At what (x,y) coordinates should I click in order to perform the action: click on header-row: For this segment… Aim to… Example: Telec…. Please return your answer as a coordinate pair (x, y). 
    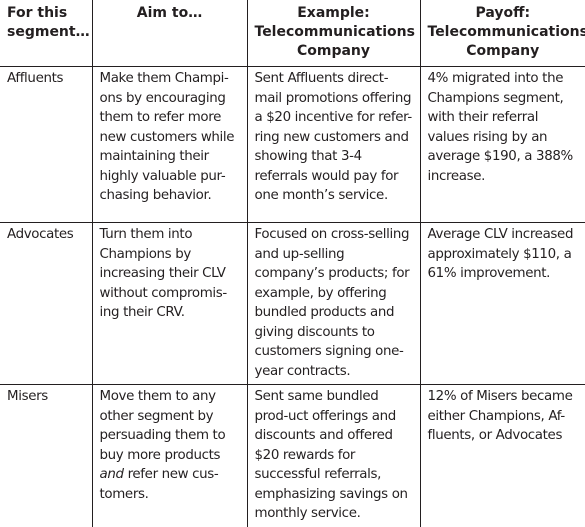
    Looking at the image, I should click on (292, 33).